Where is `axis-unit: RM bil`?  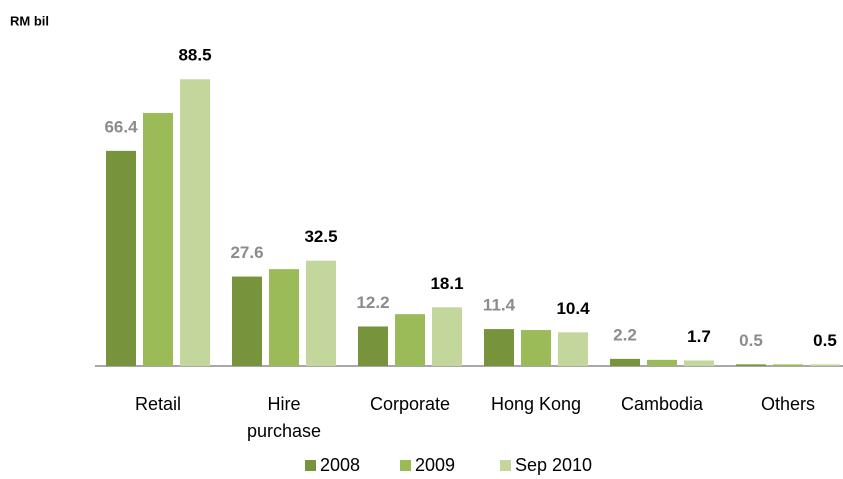
axis-unit: RM bil is located at coordinates (29, 20).